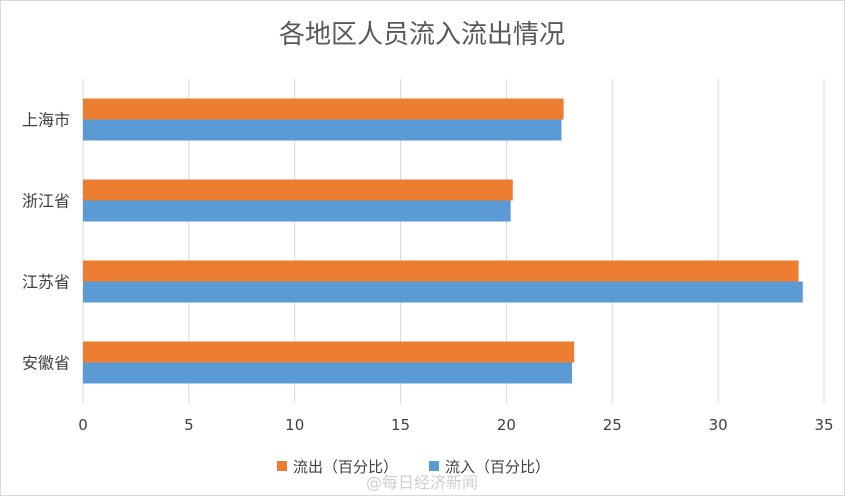 This screenshot has height=496, width=845. I want to click on x-tick-label: 30, so click(718, 425).